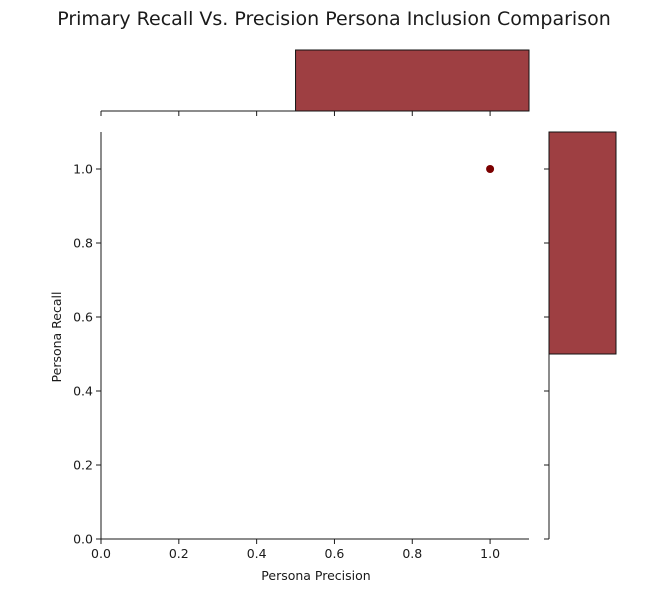 The image size is (669, 592). Describe the element at coordinates (83, 539) in the screenshot. I see `y-tick-label: 0.0` at that location.